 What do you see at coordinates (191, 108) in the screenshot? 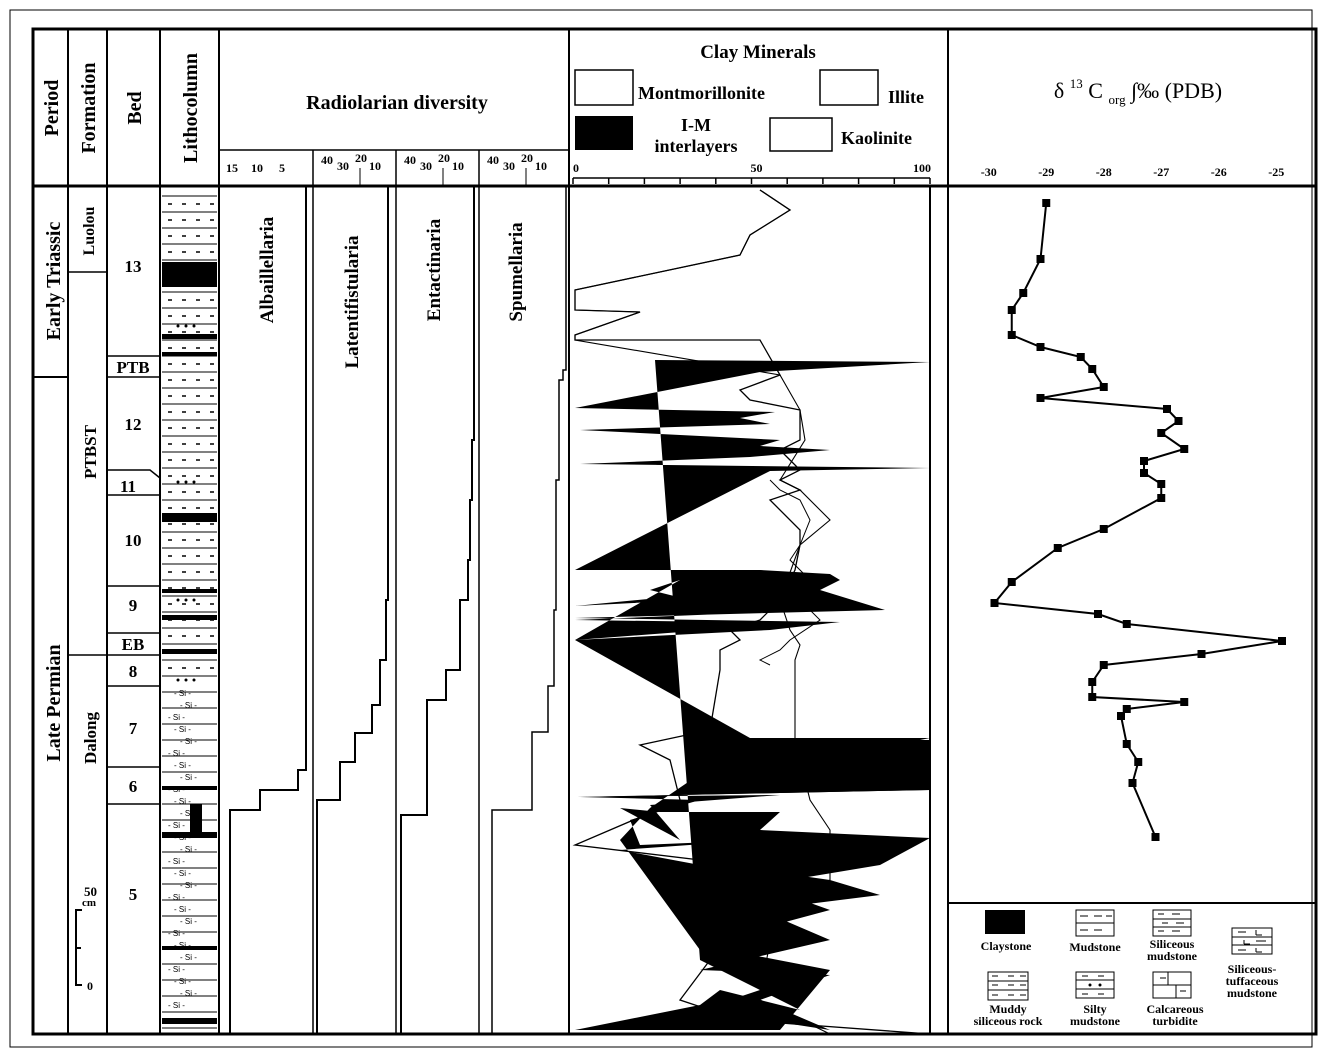
I see `header-lithocolumn: Lithocolumn` at bounding box center [191, 108].